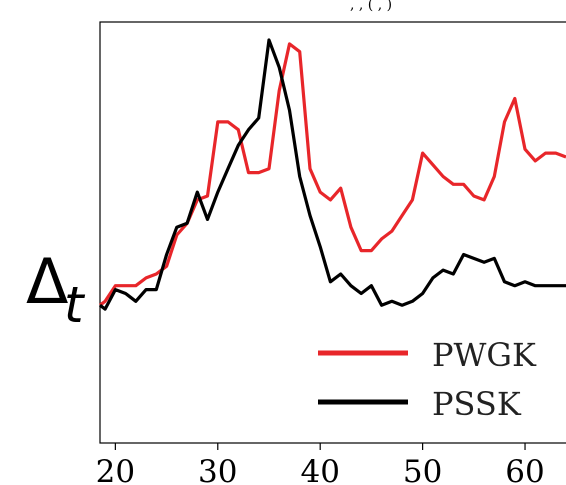 The image size is (566, 485). What do you see at coordinates (47, 281) in the screenshot?
I see `y-axis-label-base: Δ` at bounding box center [47, 281].